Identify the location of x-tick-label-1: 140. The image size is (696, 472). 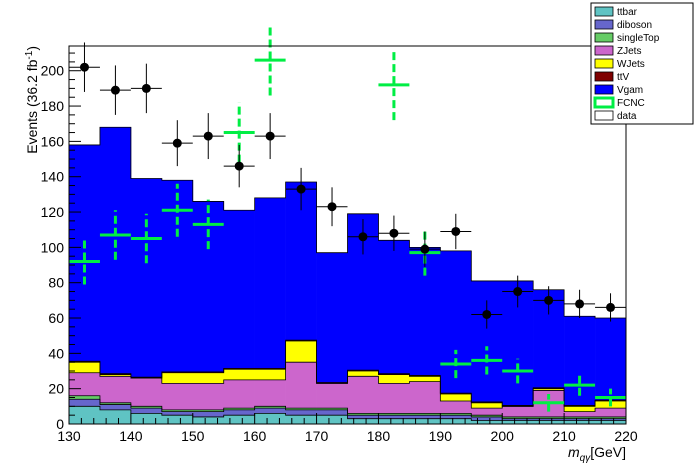
(131, 436).